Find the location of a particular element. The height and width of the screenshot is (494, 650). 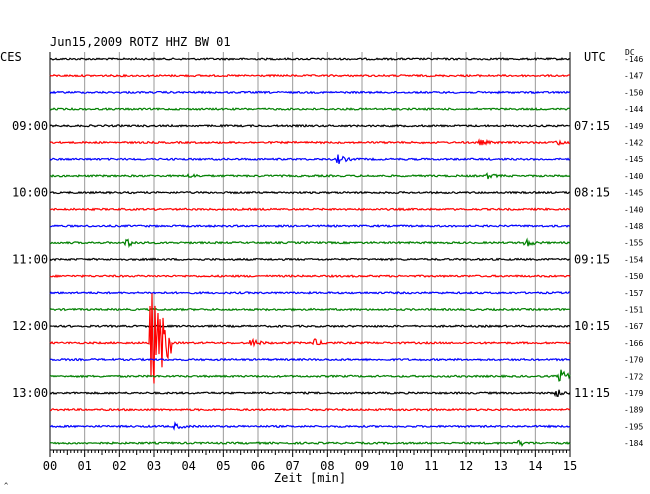

dc-offset-label-row-21: -189 is located at coordinates (633, 410).